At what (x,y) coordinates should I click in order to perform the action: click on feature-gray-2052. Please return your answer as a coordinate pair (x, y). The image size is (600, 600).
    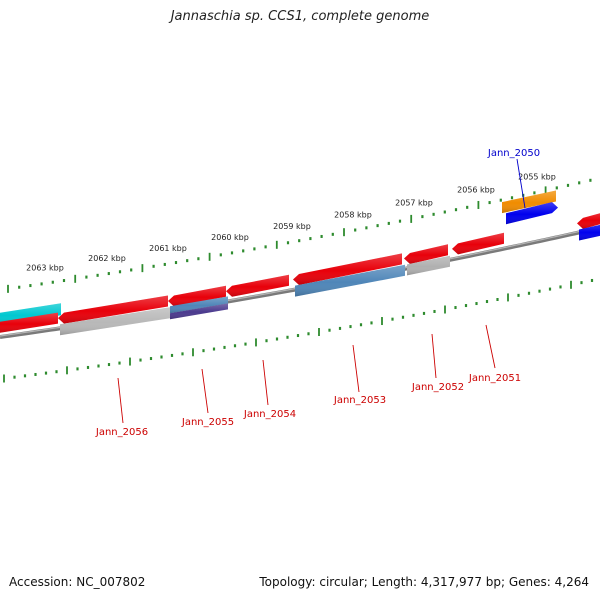
    Looking at the image, I should click on (428, 265).